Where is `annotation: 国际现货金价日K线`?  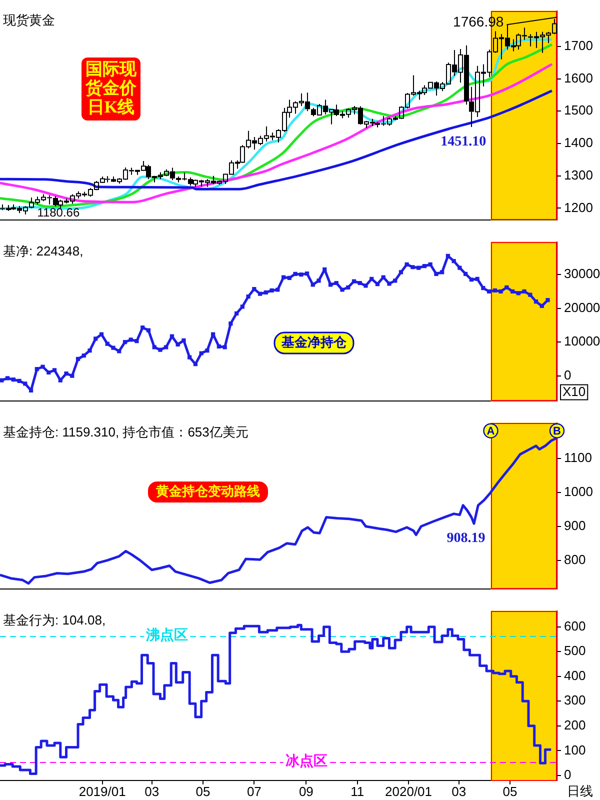
annotation: 国际现货金价日K线 is located at coordinates (111, 87).